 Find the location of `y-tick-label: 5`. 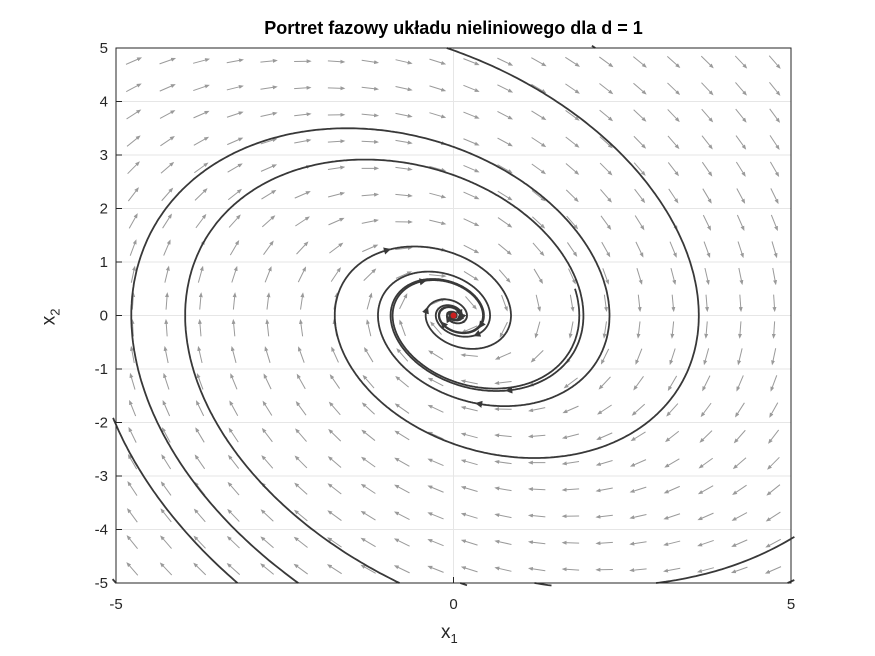

y-tick-label: 5 is located at coordinates (104, 48).